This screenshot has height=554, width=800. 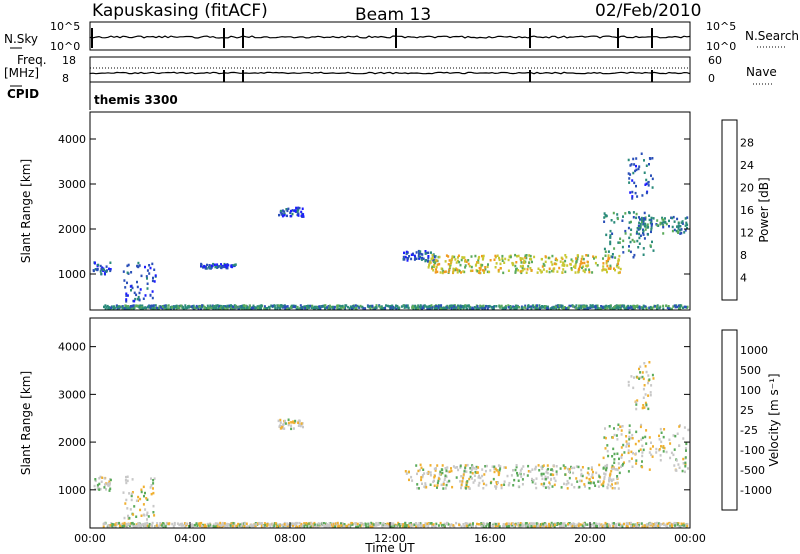 What do you see at coordinates (32, 60) in the screenshot?
I see `freq-label: Freq.` at bounding box center [32, 60].